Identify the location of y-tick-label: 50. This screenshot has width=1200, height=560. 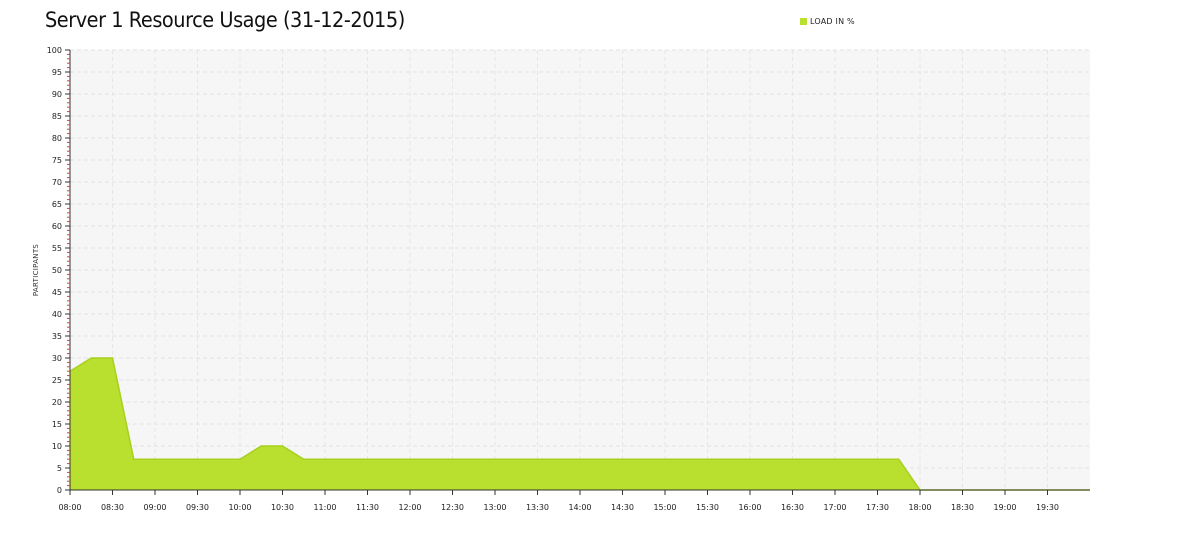
(57, 270).